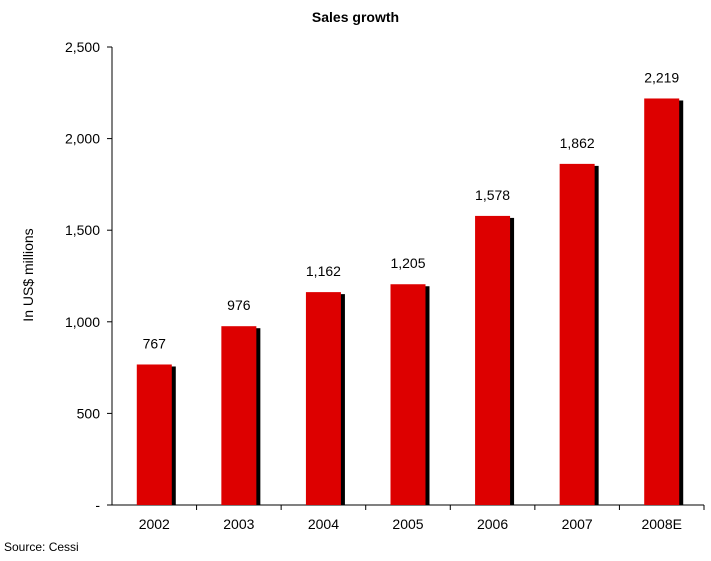 The height and width of the screenshot is (561, 711). What do you see at coordinates (238, 524) in the screenshot?
I see `x-tick-label: 2003` at bounding box center [238, 524].